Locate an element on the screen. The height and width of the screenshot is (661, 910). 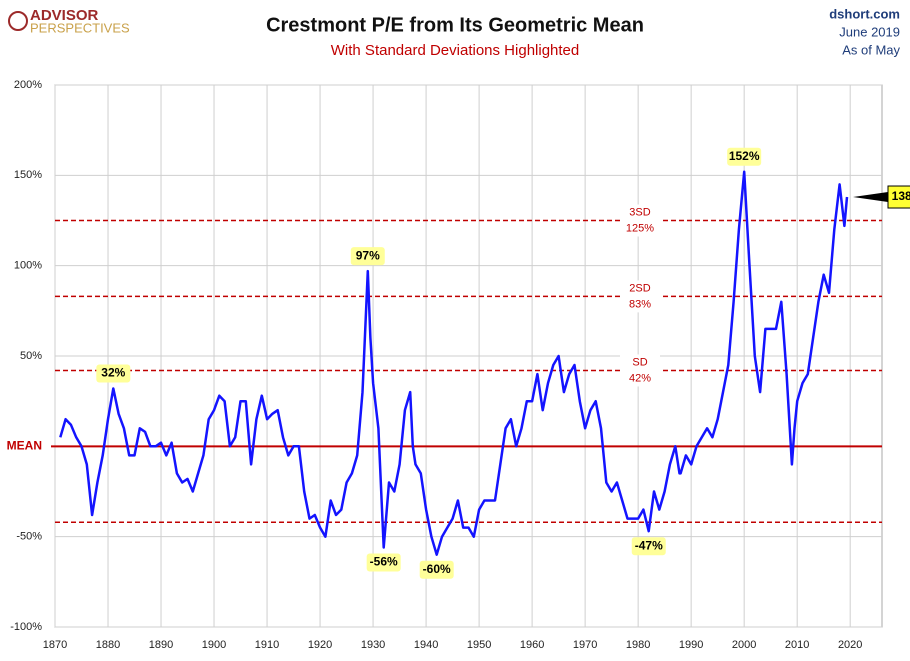
sd-label: 125% is located at coordinates (640, 228).